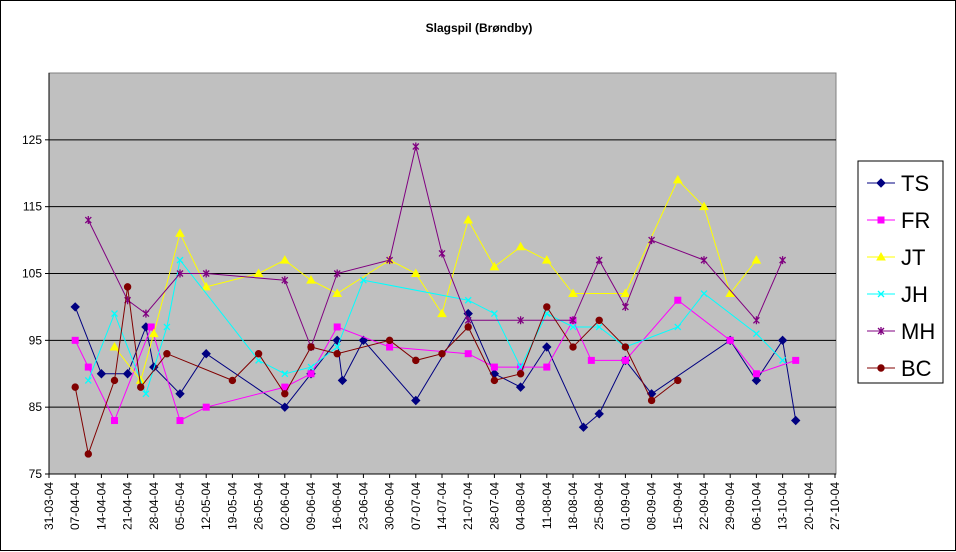 Image resolution: width=956 pixels, height=552 pixels. I want to click on x-tick-label: 12-05-04, so click(206, 506).